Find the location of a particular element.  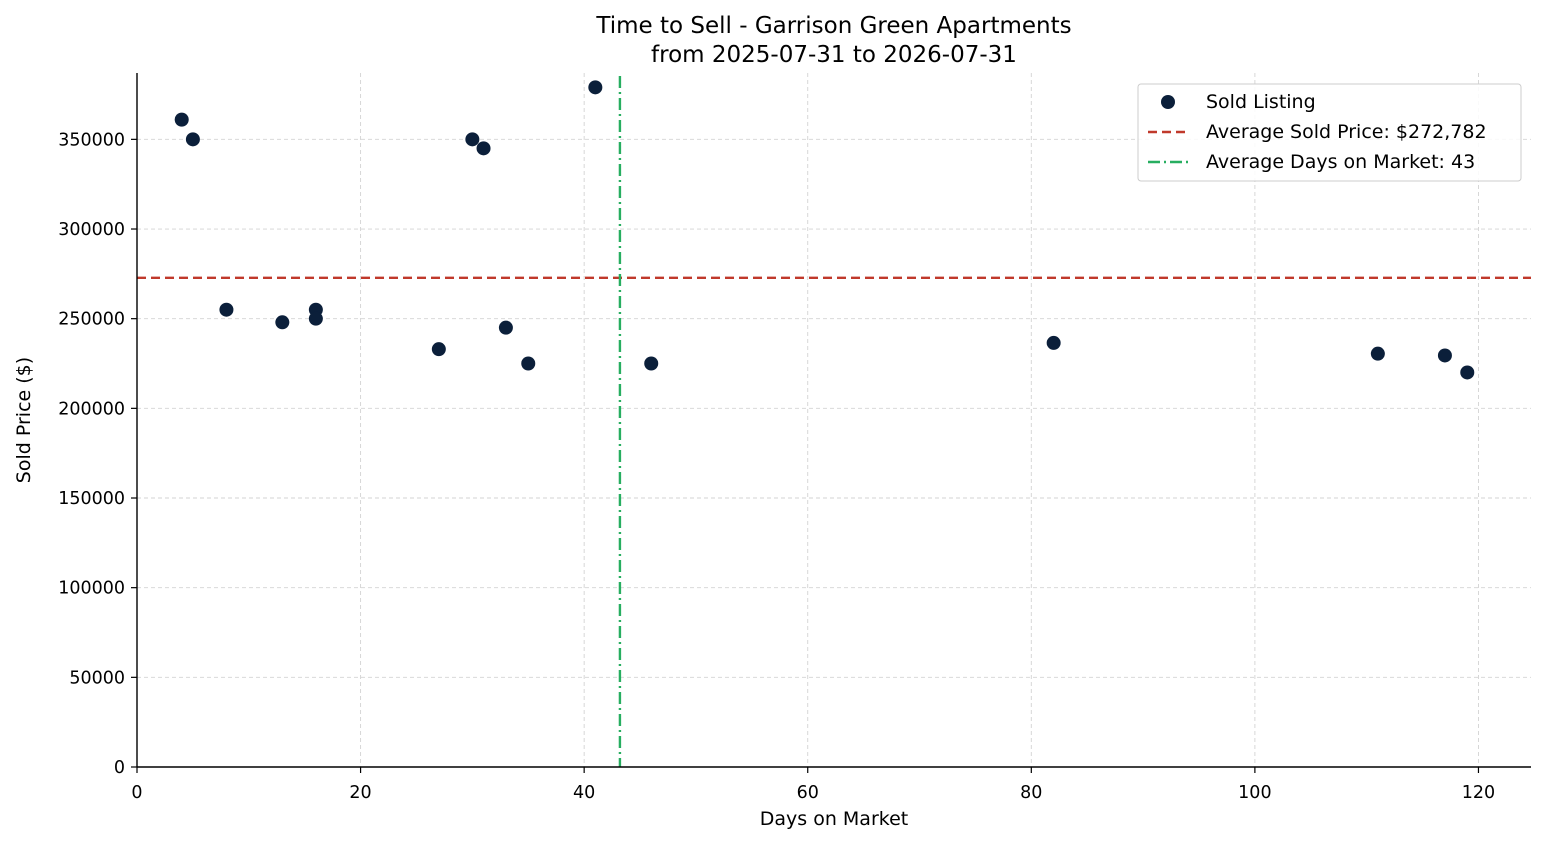

x-tick-label: 120 is located at coordinates (1478, 793).